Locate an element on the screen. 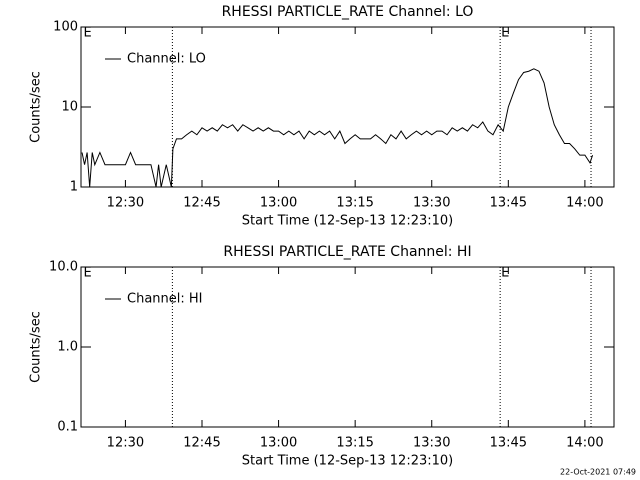 Image resolution: width=640 pixels, height=480 pixels. y-tick-label: 100 is located at coordinates (65, 27).